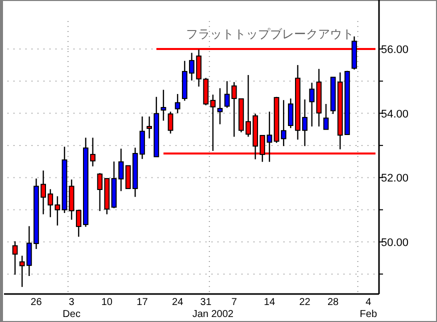 Image resolution: width=437 pixels, height=322 pixels. Describe the element at coordinates (178, 302) in the screenshot. I see `xtick-label: 24` at that location.